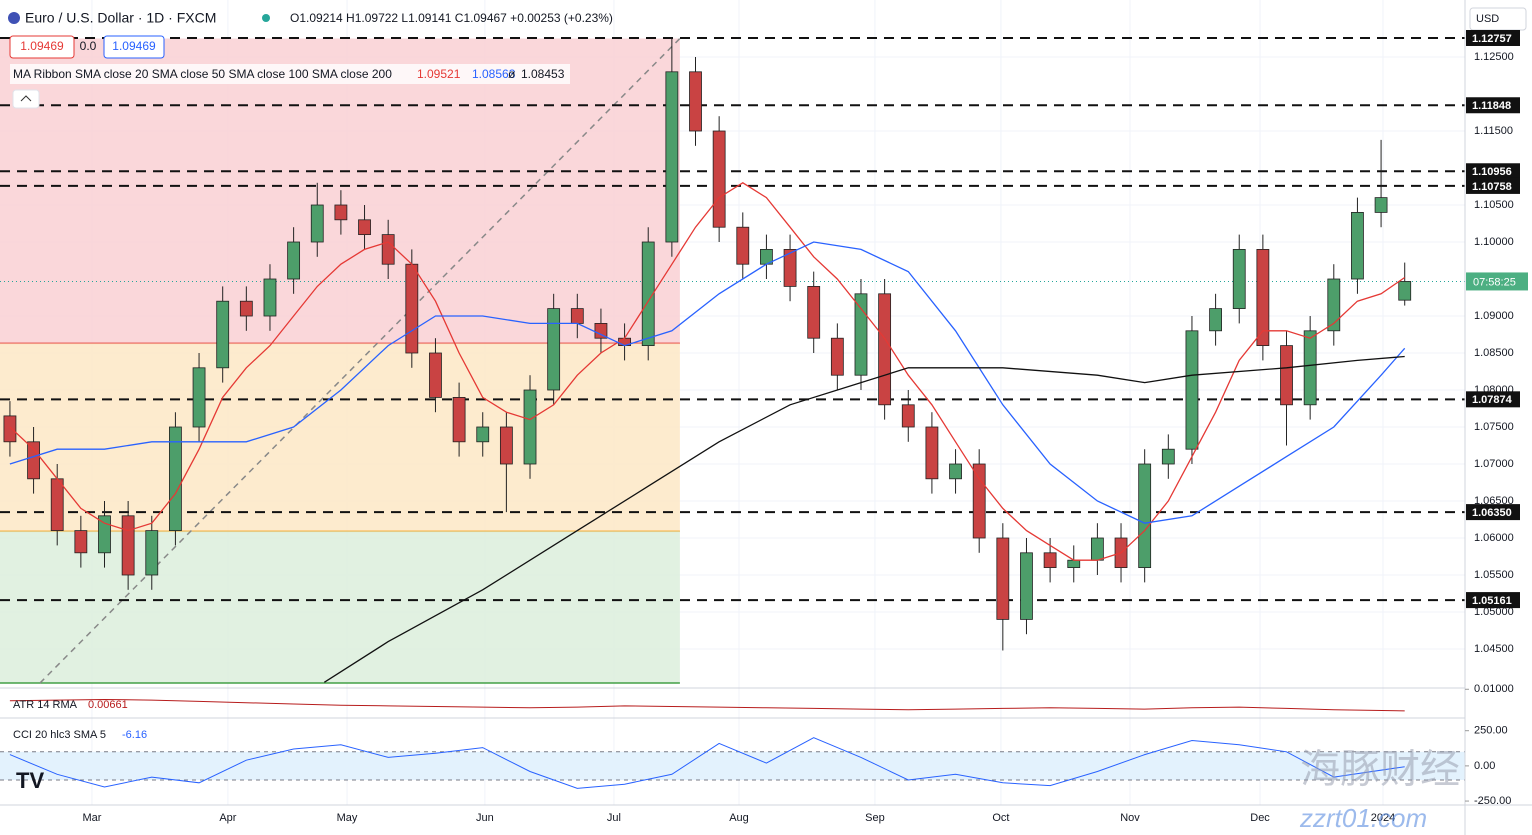 The width and height of the screenshot is (1532, 835). I want to click on y-tick-label: 1.11500, so click(1493, 131).